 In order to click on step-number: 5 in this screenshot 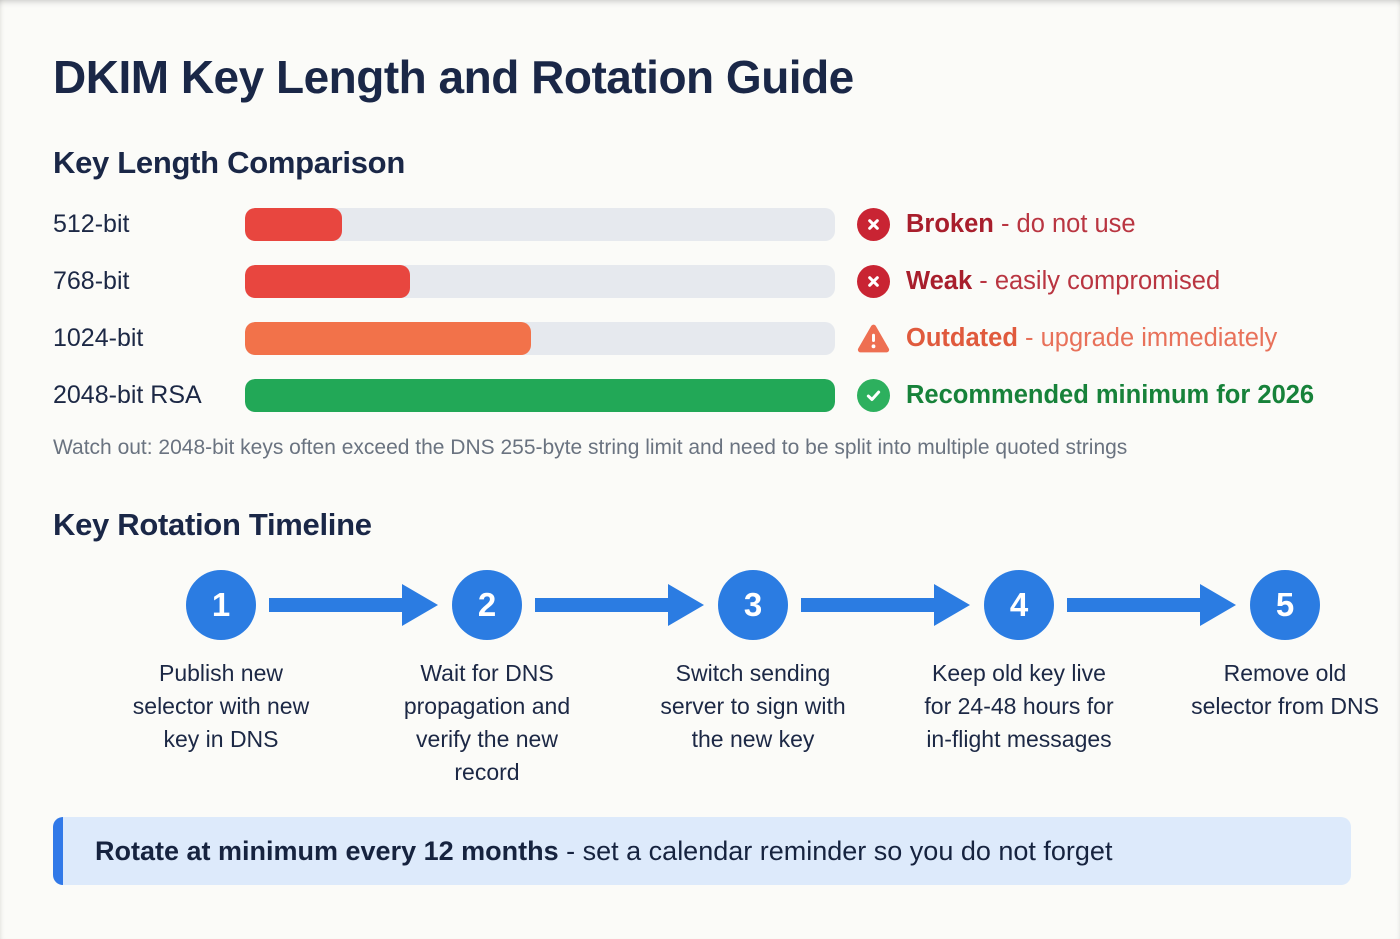, I will do `click(1285, 604)`.